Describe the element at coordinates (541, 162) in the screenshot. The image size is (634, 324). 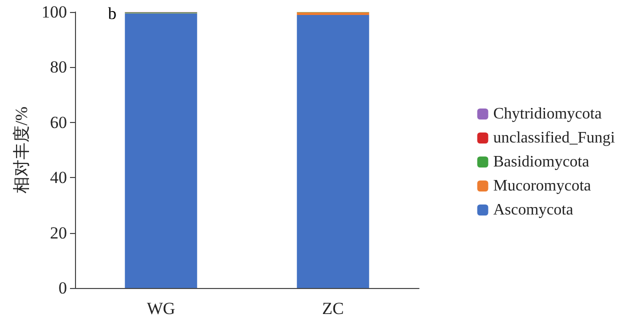
I see `legend-label: Basidiomycota` at that location.